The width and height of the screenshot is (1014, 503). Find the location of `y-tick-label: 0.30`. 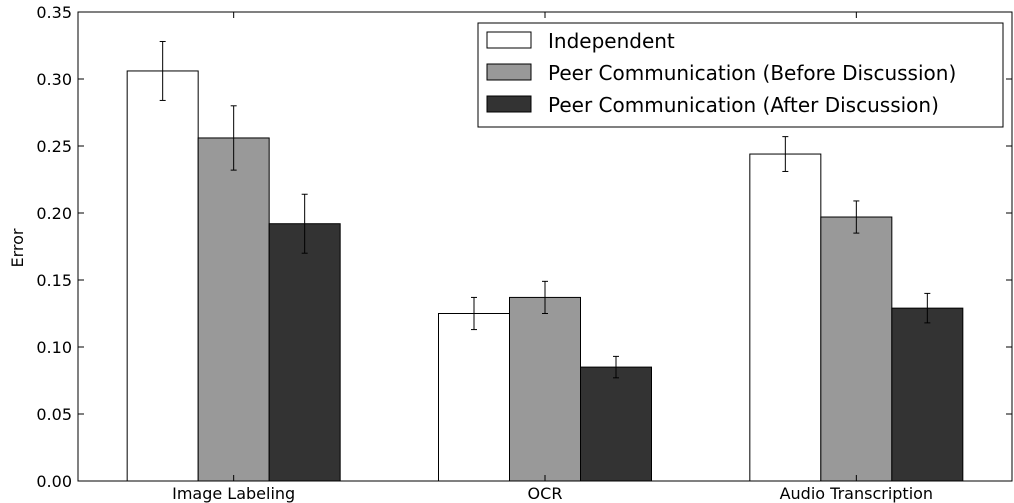

y-tick-label: 0.30 is located at coordinates (54, 79).